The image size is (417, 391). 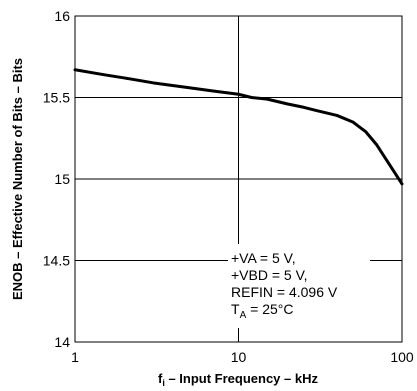 I want to click on y-tick-label: 15.5, so click(x=56, y=98).